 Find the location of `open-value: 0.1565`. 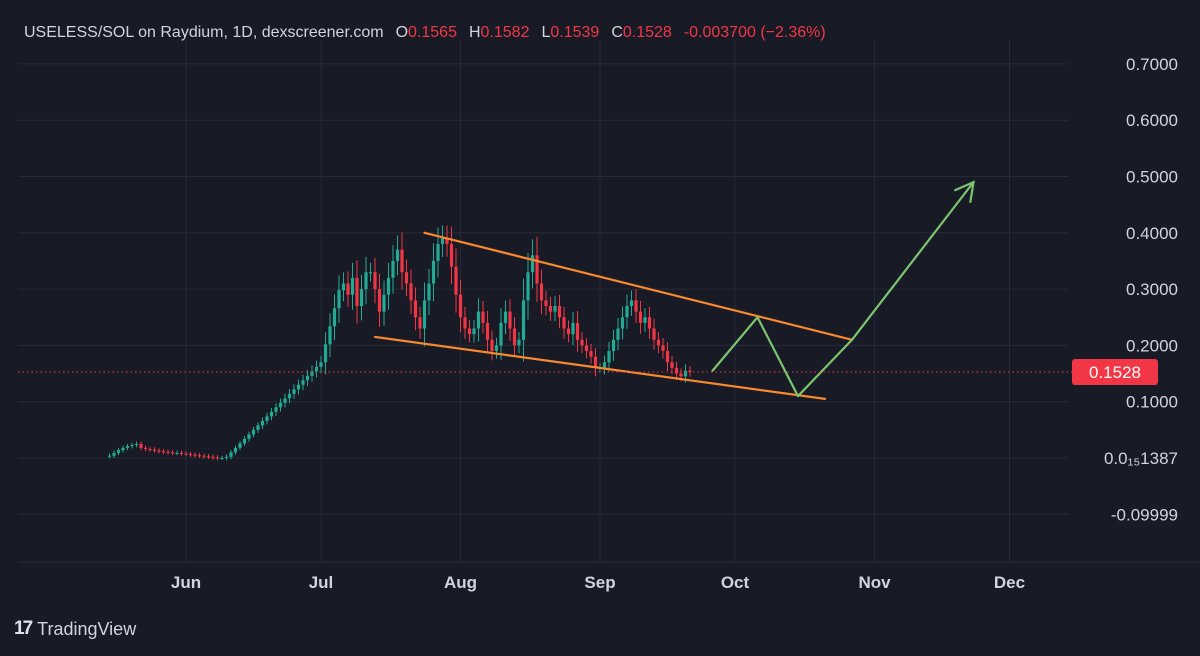

open-value: 0.1565 is located at coordinates (432, 32).